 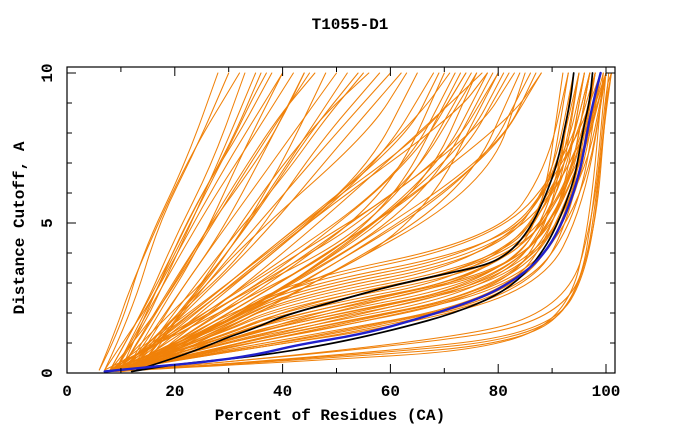 What do you see at coordinates (20, 227) in the screenshot?
I see `y-axis-label: Distance Cutoff, A` at bounding box center [20, 227].